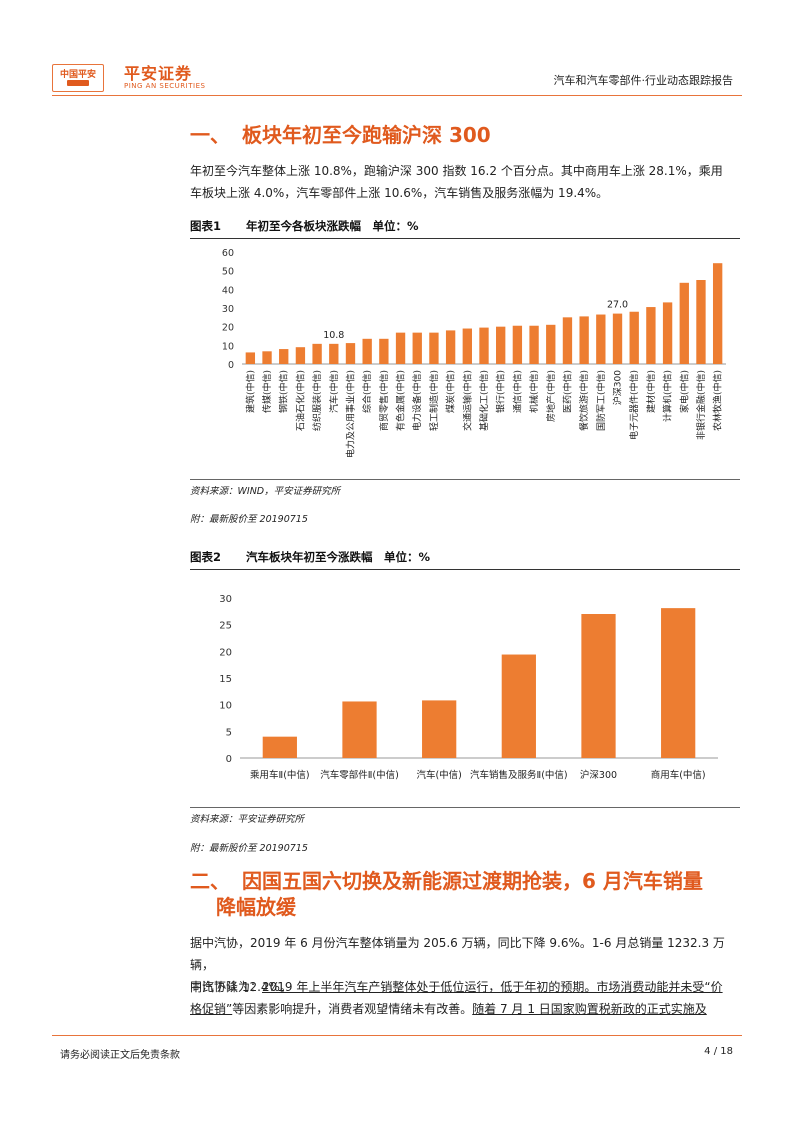  What do you see at coordinates (668, 396) in the screenshot?
I see `chart1-category-label: 计算机(中信)` at bounding box center [668, 396].